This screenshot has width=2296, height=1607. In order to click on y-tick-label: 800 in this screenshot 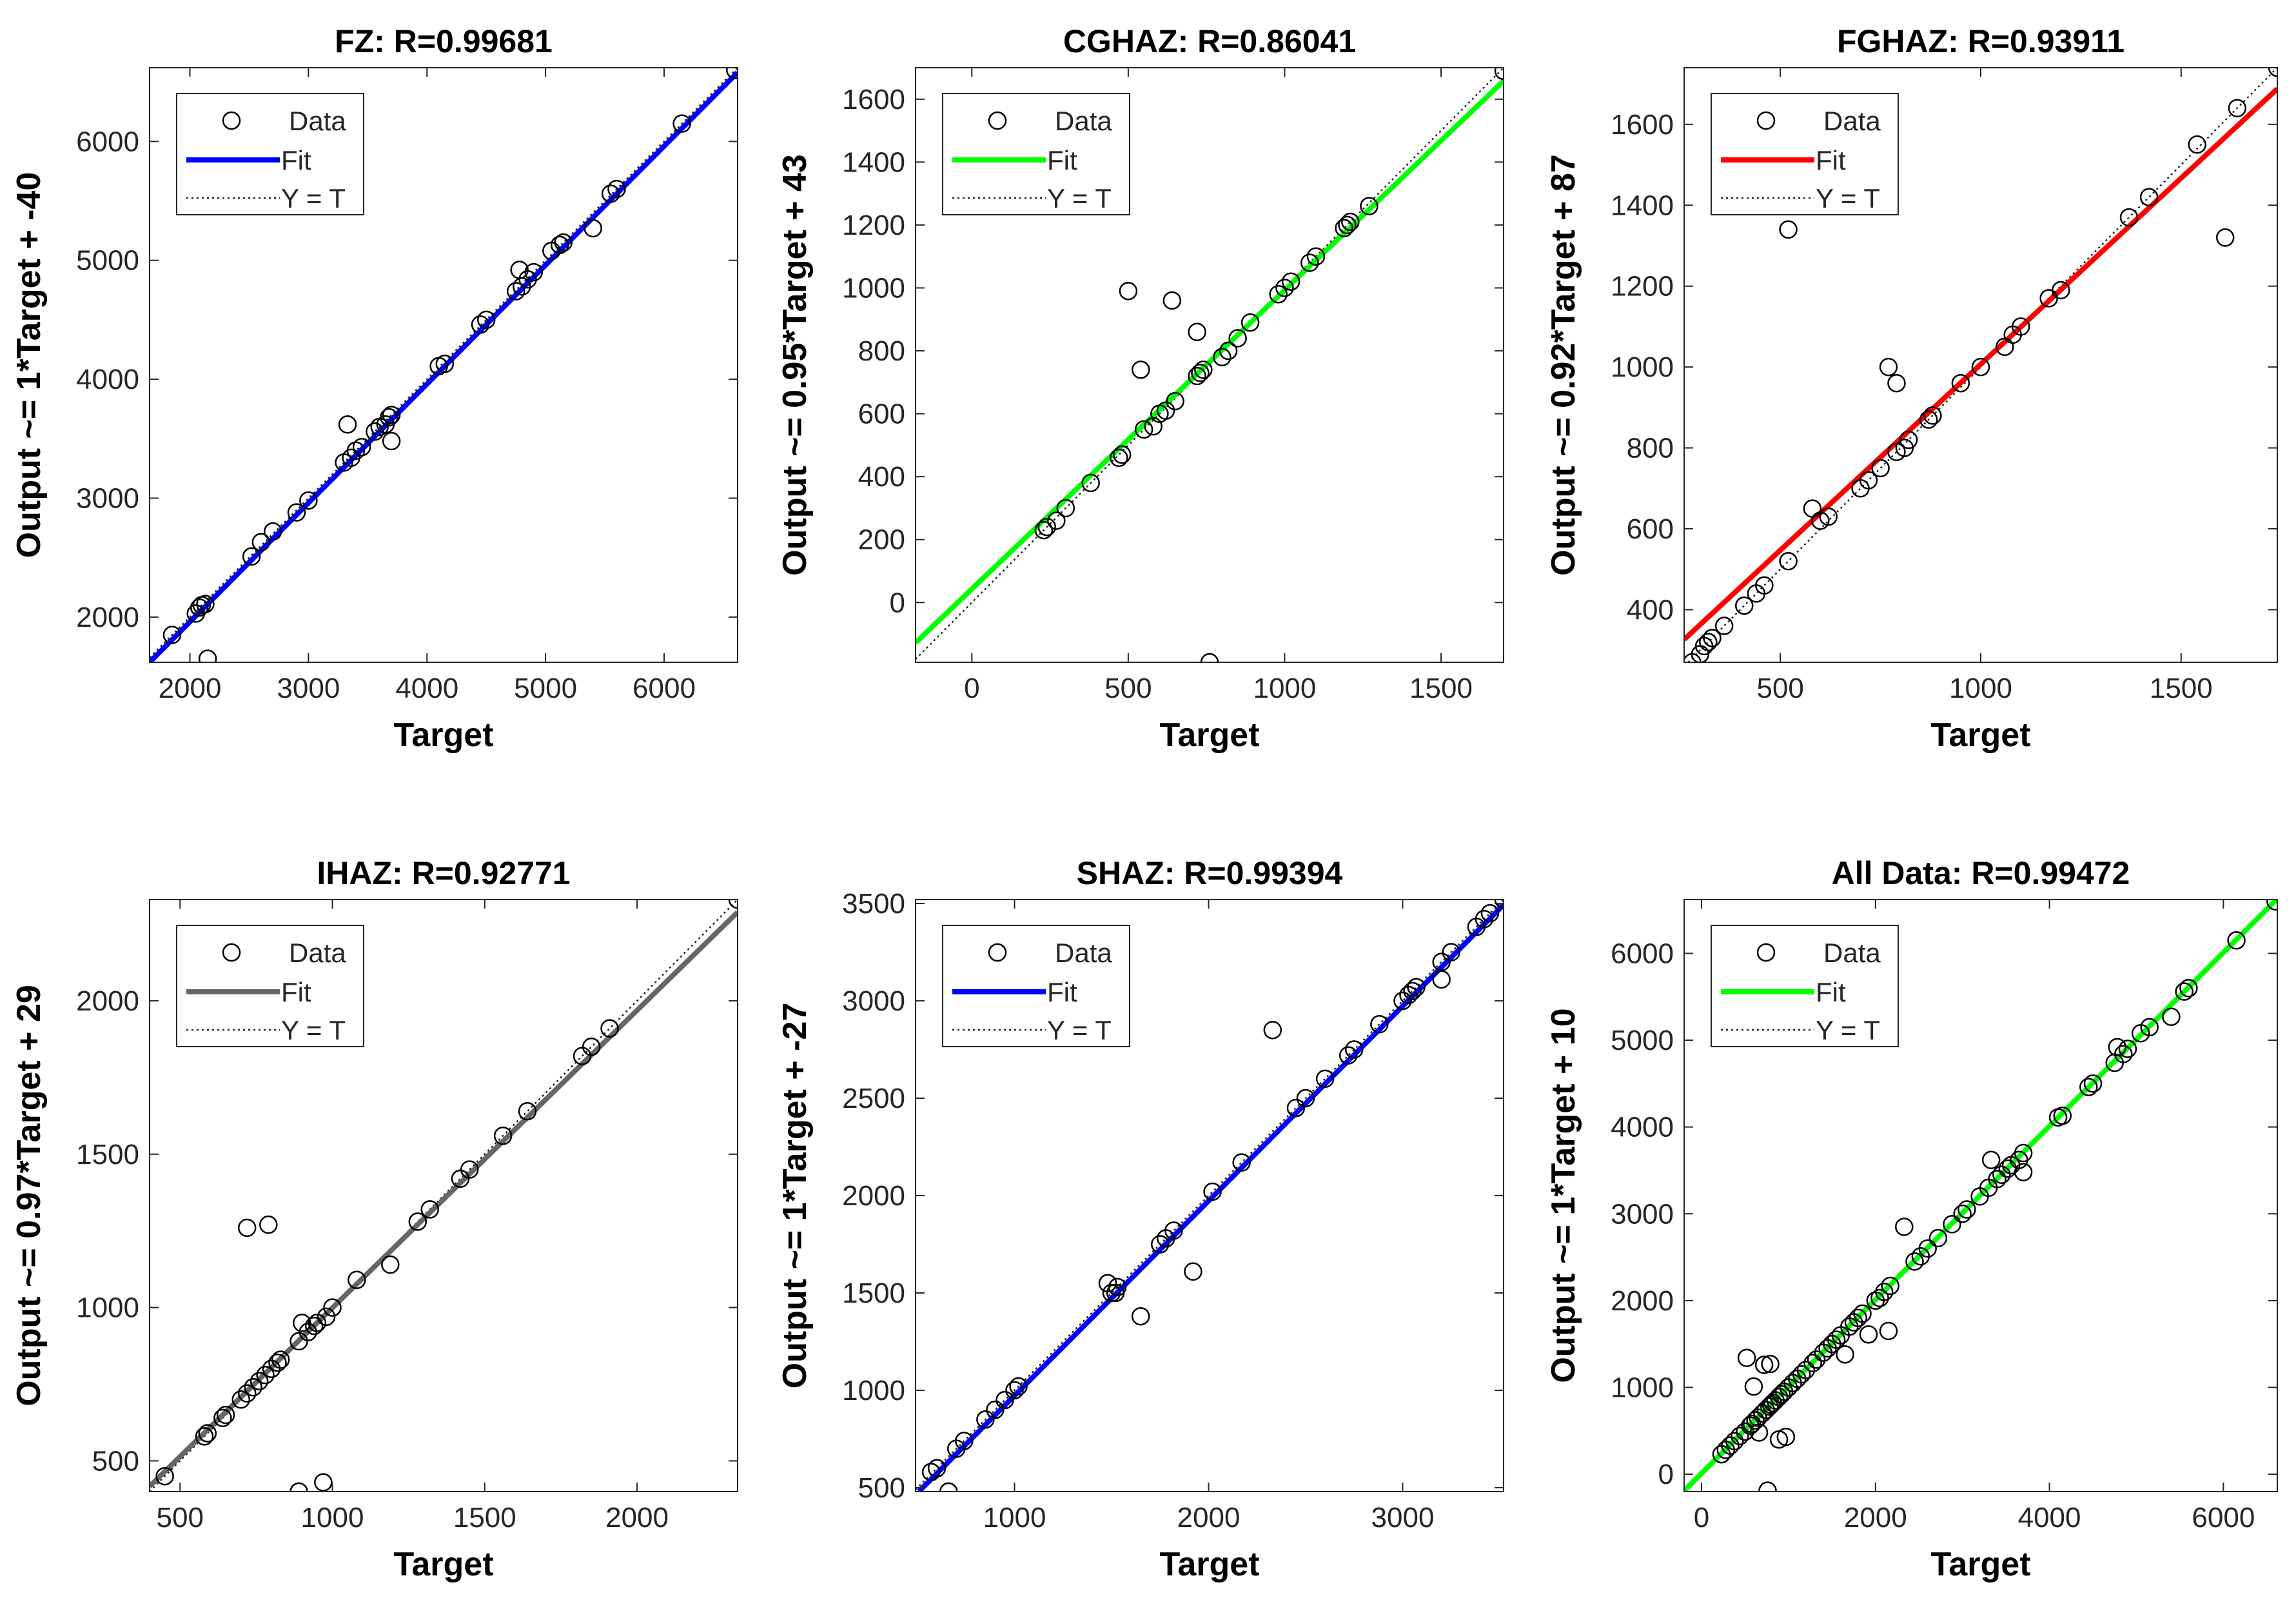, I will do `click(1650, 448)`.